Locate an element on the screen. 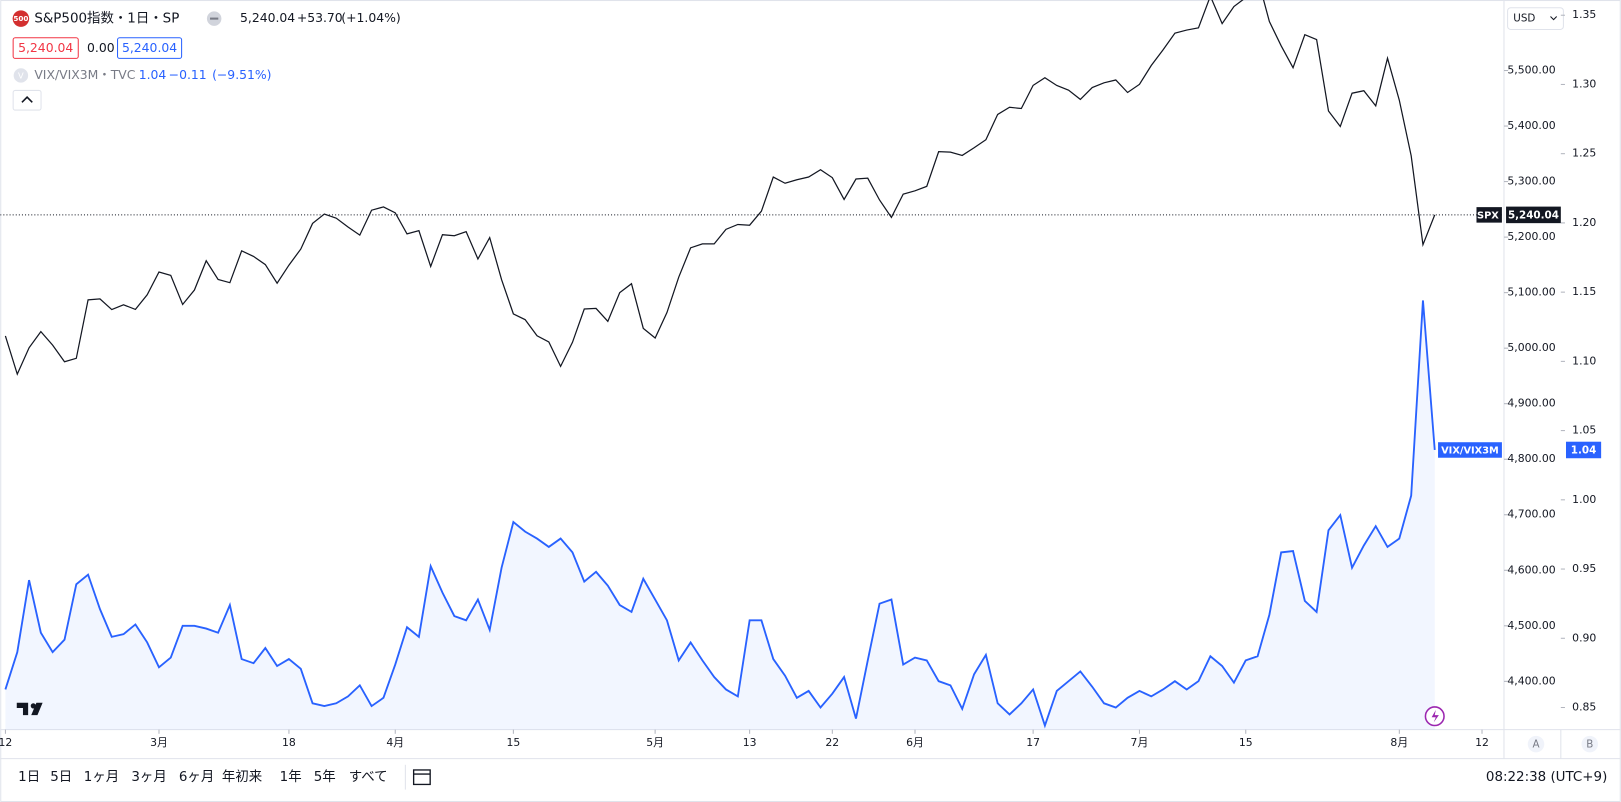 Image resolution: width=1621 pixels, height=802 pixels. x-tick-label: 8月 is located at coordinates (1399, 742).